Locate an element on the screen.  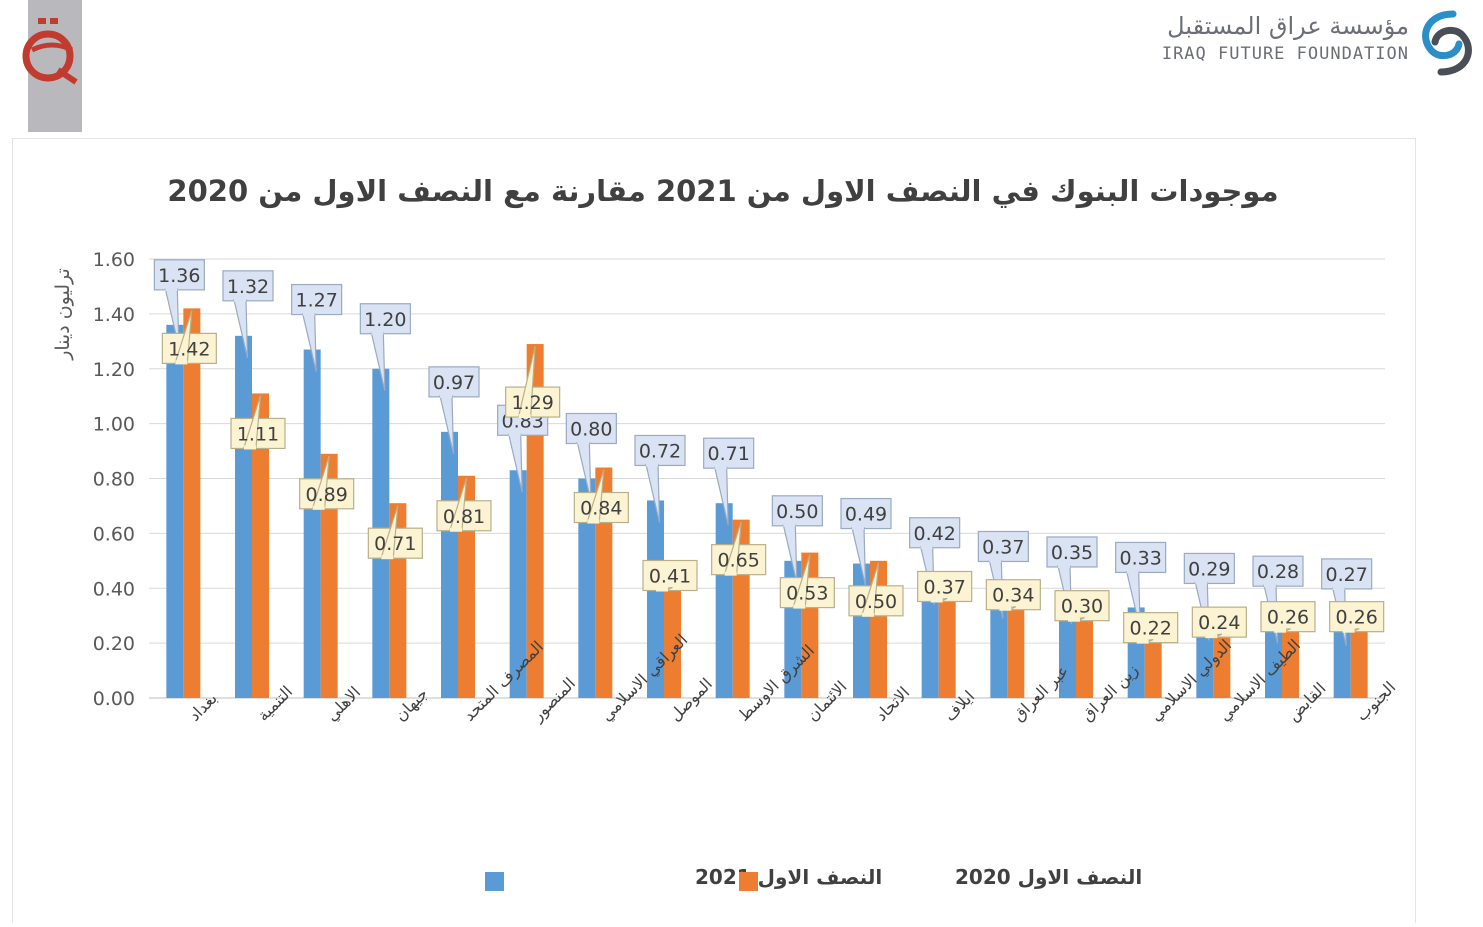
data-label-2020-text: 0.22 is located at coordinates (1151, 629).